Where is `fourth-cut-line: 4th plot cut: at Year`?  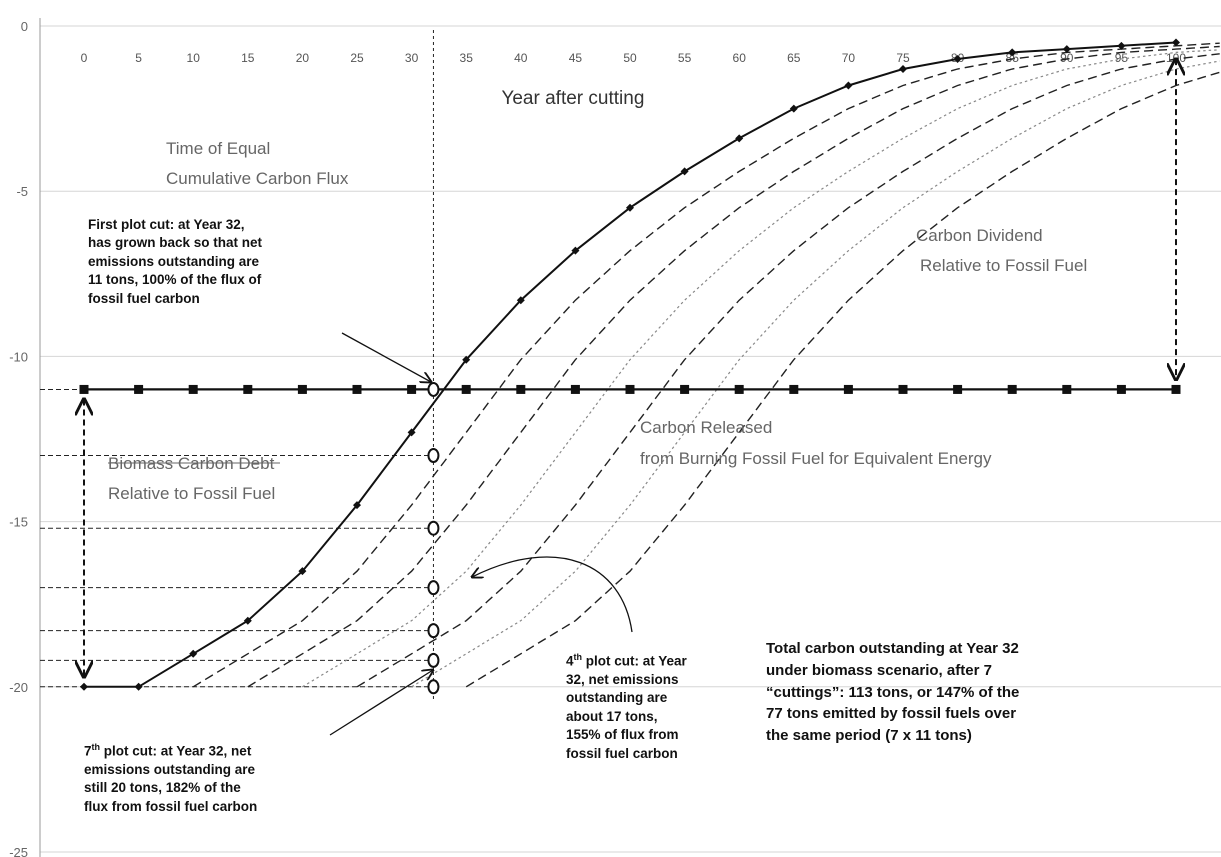 fourth-cut-line: 4th plot cut: at Year is located at coordinates (626, 661).